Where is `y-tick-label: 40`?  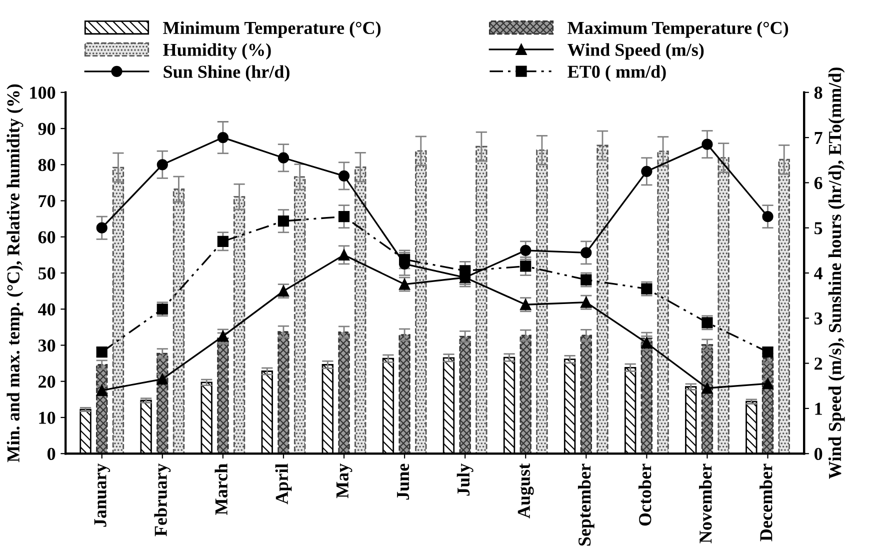
y-tick-label: 40 is located at coordinates (47, 309).